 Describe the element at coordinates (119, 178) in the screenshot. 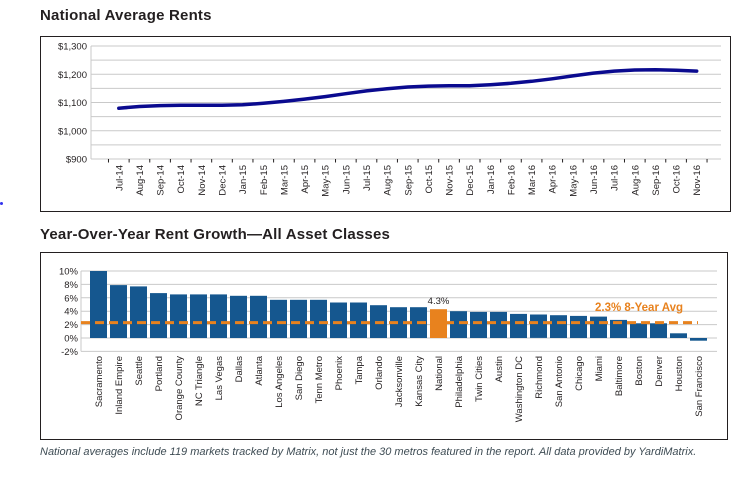

I see `x-tick-label: Jul-14` at that location.